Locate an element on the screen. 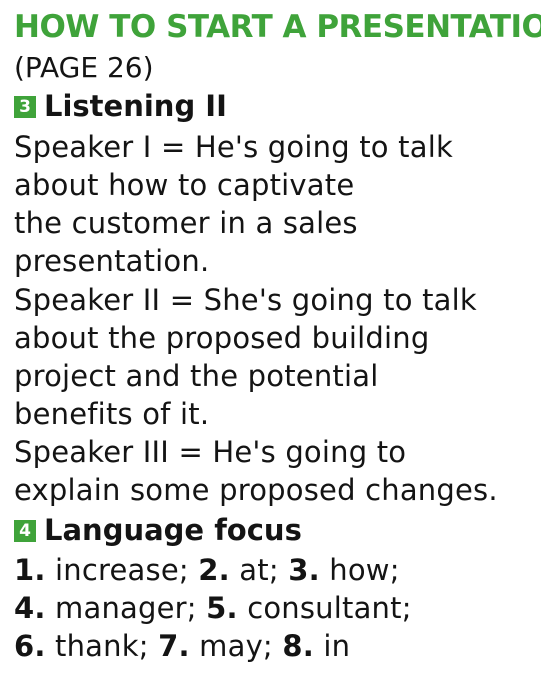 The height and width of the screenshot is (683, 541). answers-line: 6. thank; 7. may; 8. in is located at coordinates (182, 646).